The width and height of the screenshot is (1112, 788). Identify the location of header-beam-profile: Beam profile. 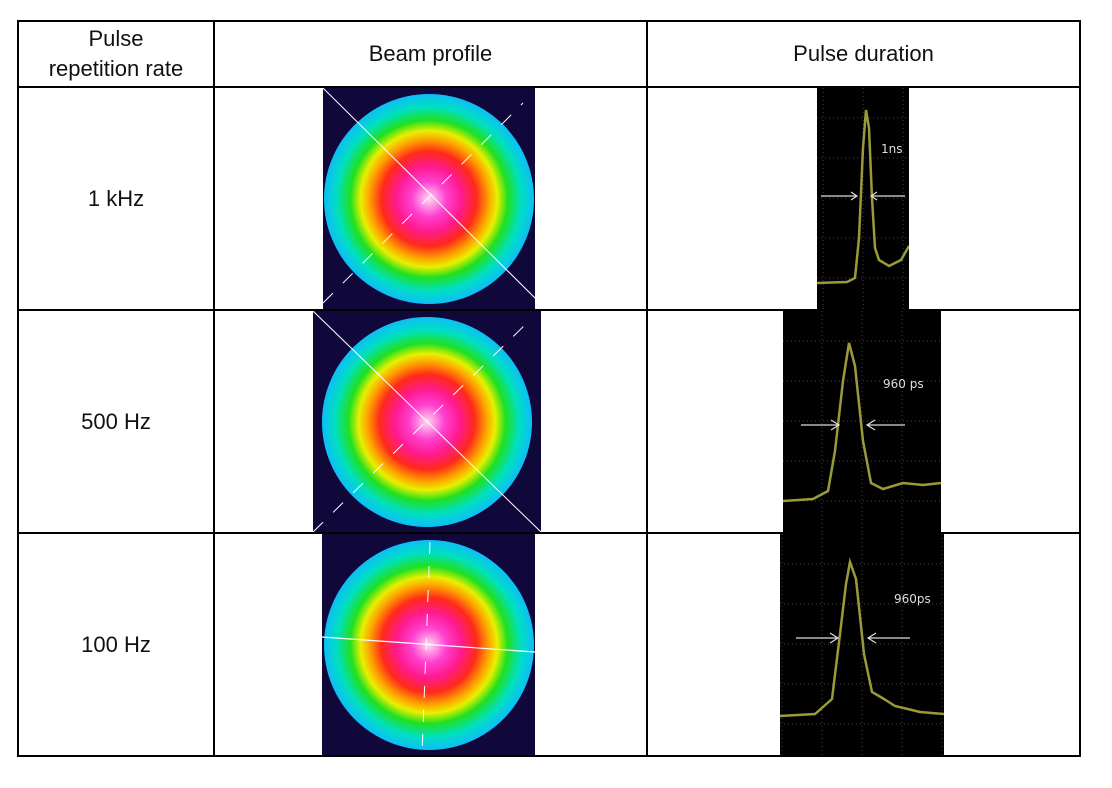
(430, 54).